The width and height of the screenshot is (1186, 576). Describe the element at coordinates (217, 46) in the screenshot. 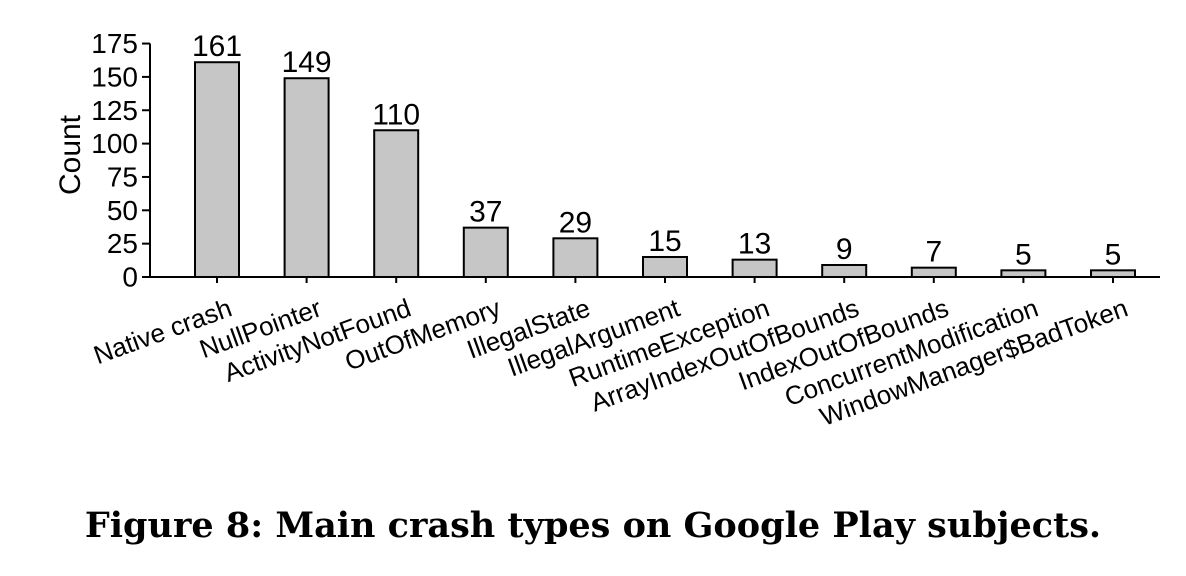

I see `bar-value-label: 161` at that location.